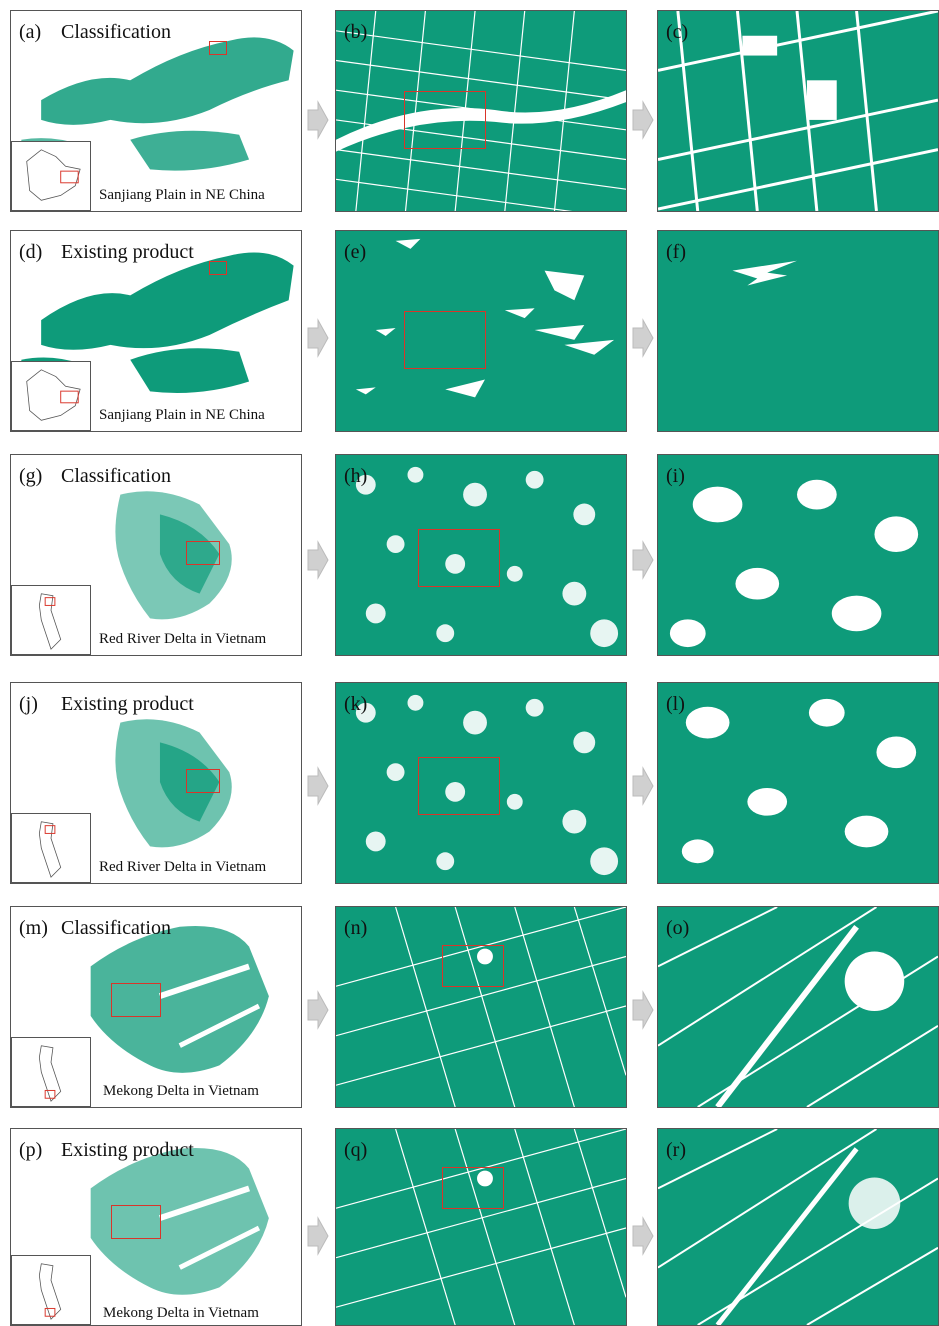 This screenshot has width=939, height=1326. Describe the element at coordinates (179, 1221) in the screenshot. I see `paddy-map-p` at that location.